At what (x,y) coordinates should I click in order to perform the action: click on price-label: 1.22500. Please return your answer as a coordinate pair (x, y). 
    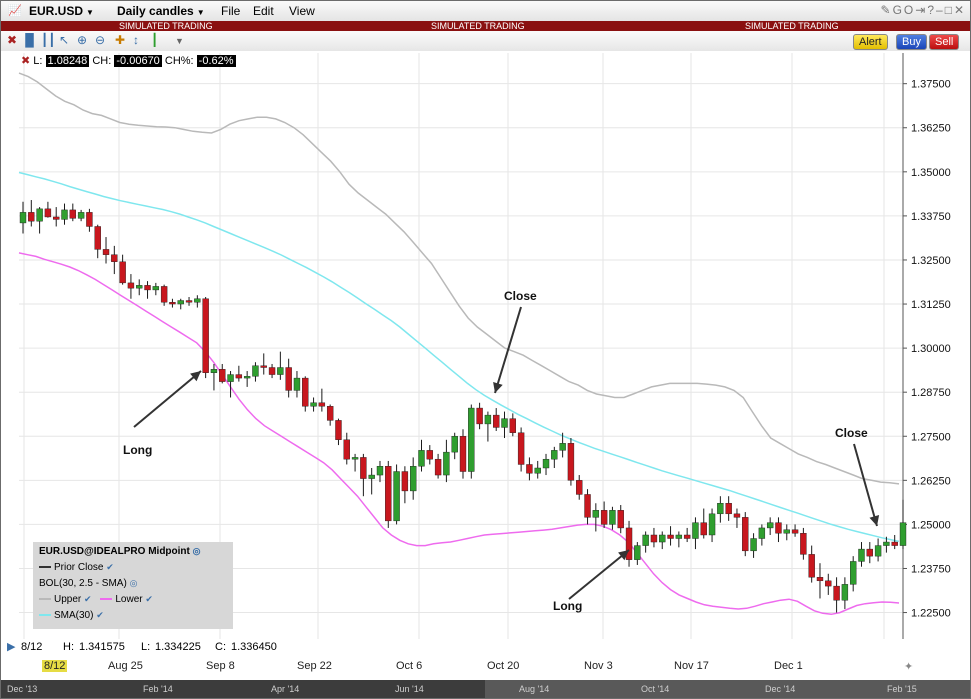
    Looking at the image, I should click on (931, 614).